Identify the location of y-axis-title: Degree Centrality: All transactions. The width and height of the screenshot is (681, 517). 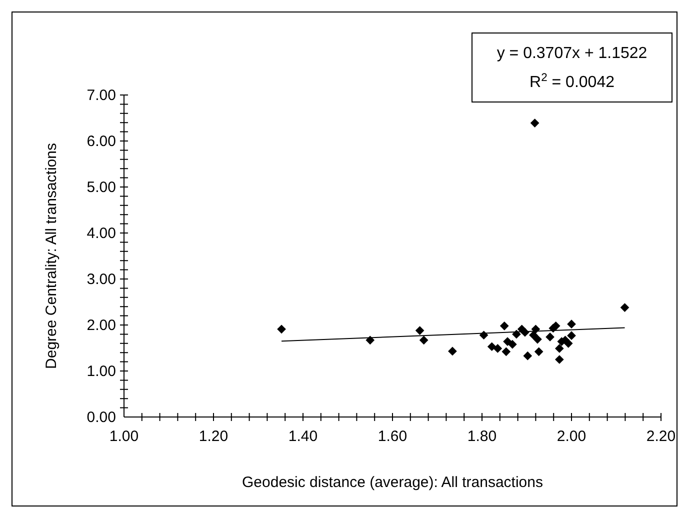
(51, 256).